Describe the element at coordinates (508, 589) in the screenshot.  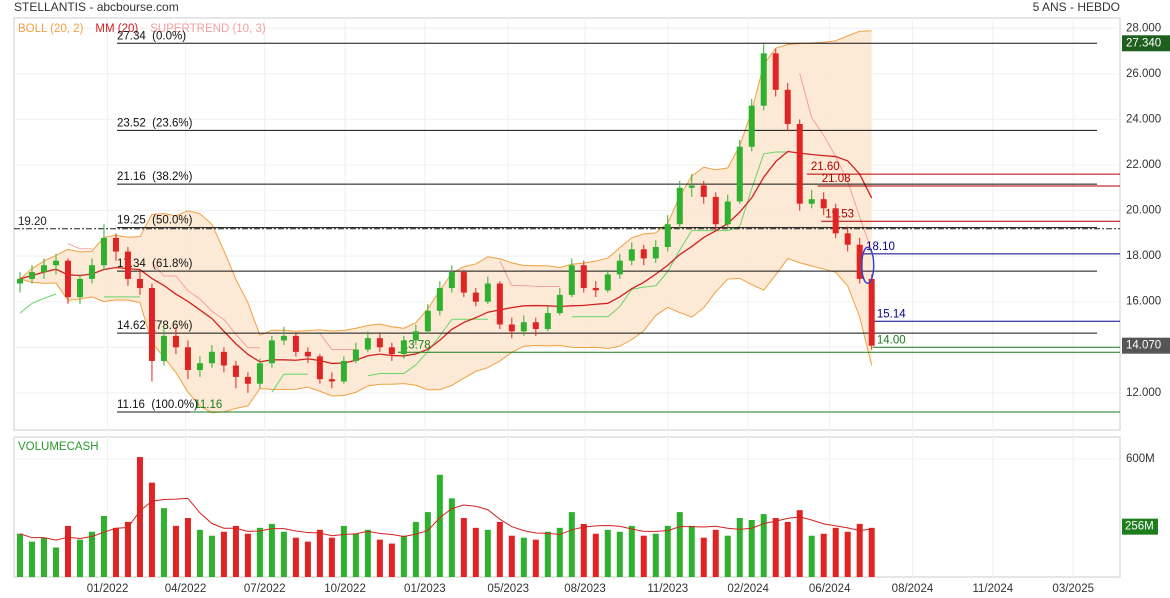
I see `x-tick-label: 05/2023` at that location.